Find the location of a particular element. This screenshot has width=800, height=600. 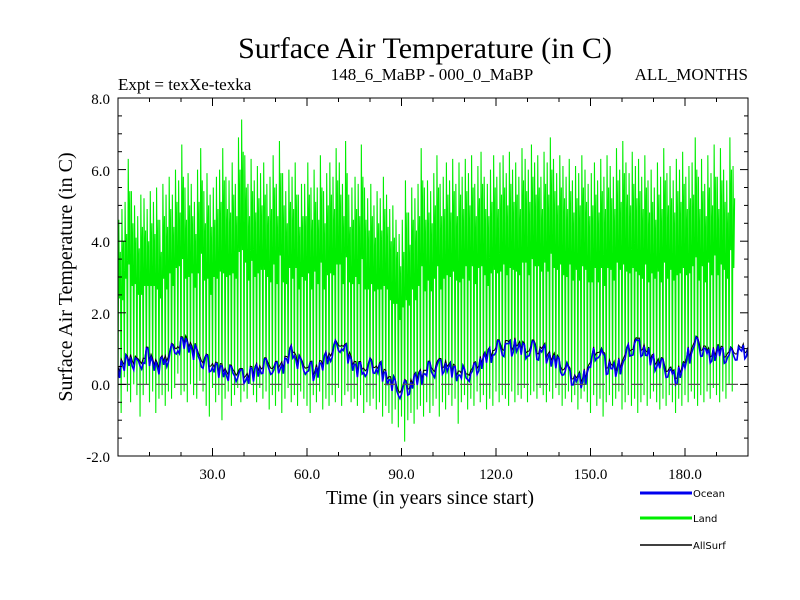

legend-item-allsurf: AllSurf is located at coordinates (683, 546).